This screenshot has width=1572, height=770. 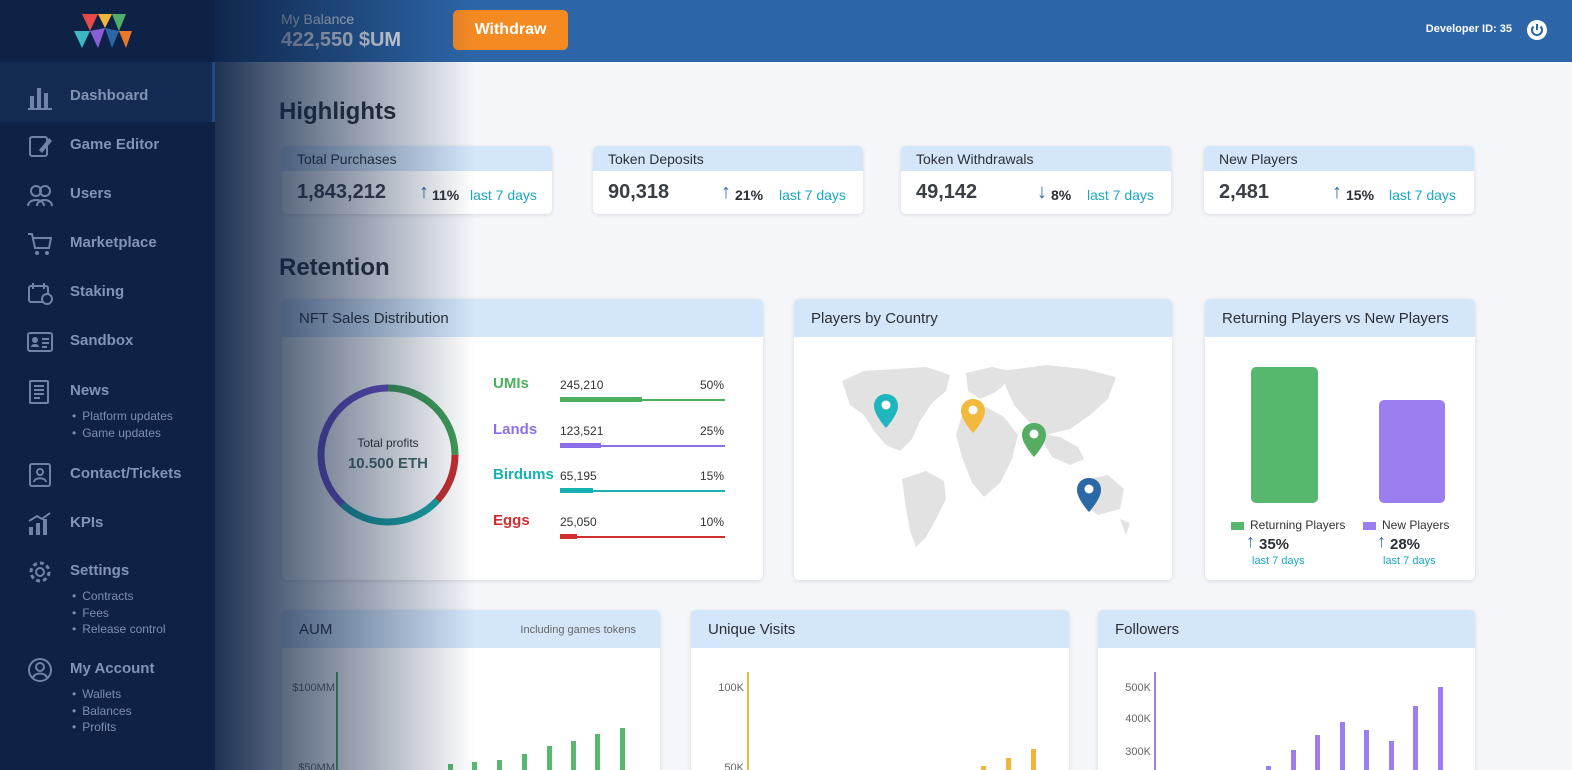 I want to click on nft-row-umis: UMIs 245,210 50%, so click(x=613, y=393).